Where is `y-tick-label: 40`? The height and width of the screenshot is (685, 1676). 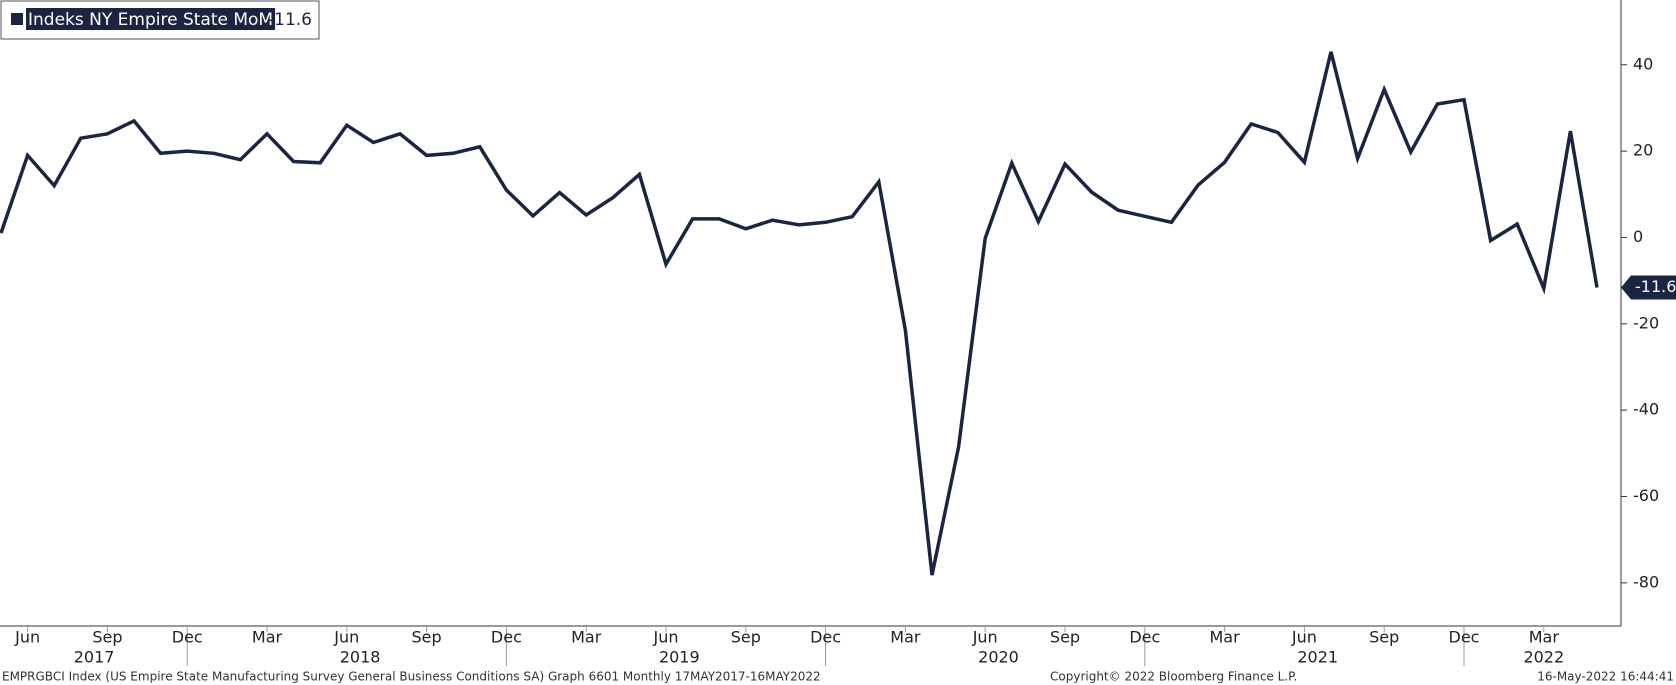 y-tick-label: 40 is located at coordinates (1643, 63).